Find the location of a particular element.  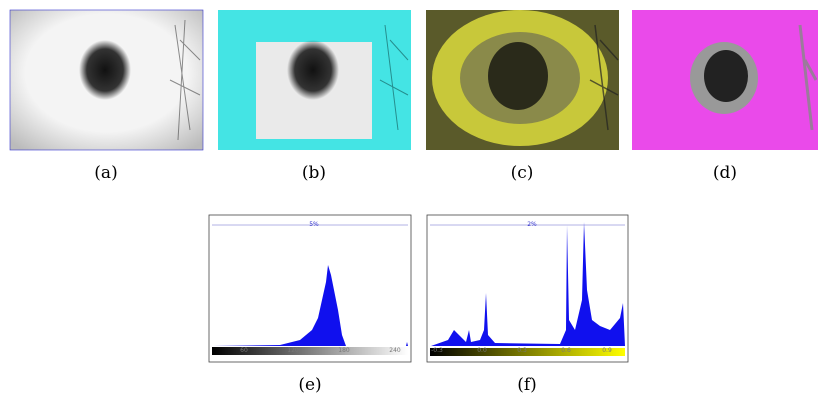

caption: (a) is located at coordinates (105, 173).